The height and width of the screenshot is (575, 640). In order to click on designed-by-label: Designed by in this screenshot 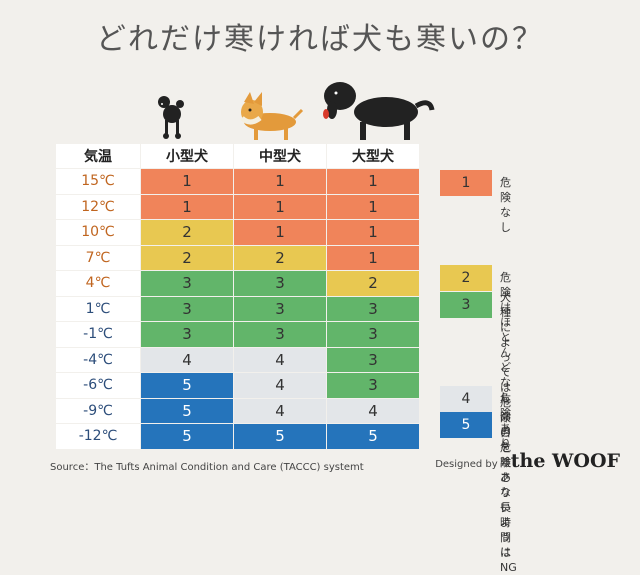, I will do `click(466, 464)`.